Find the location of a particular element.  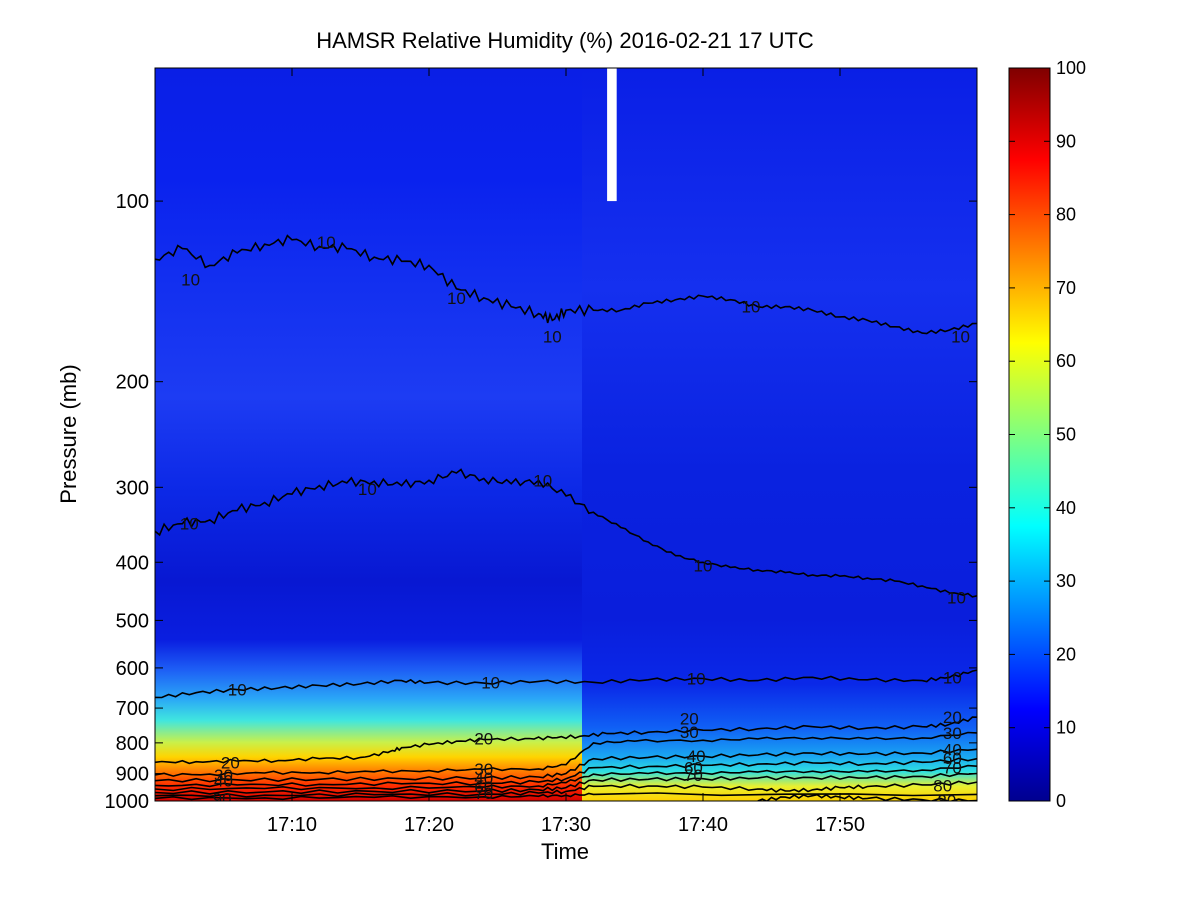

y-tick-label: 700 is located at coordinates (132, 709).